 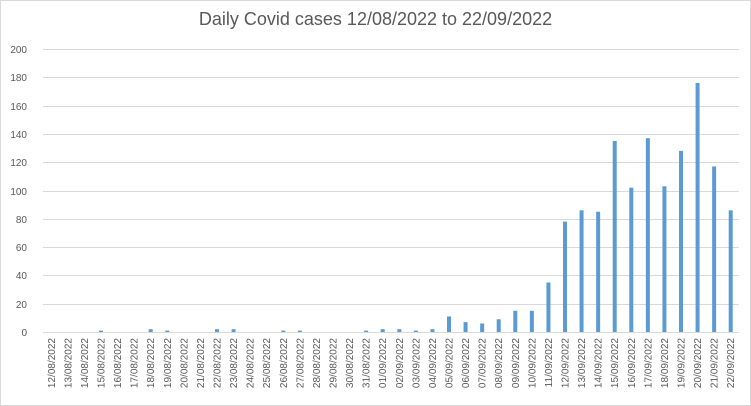 I want to click on x-tick-label: 21/08/2022, so click(x=201, y=363).